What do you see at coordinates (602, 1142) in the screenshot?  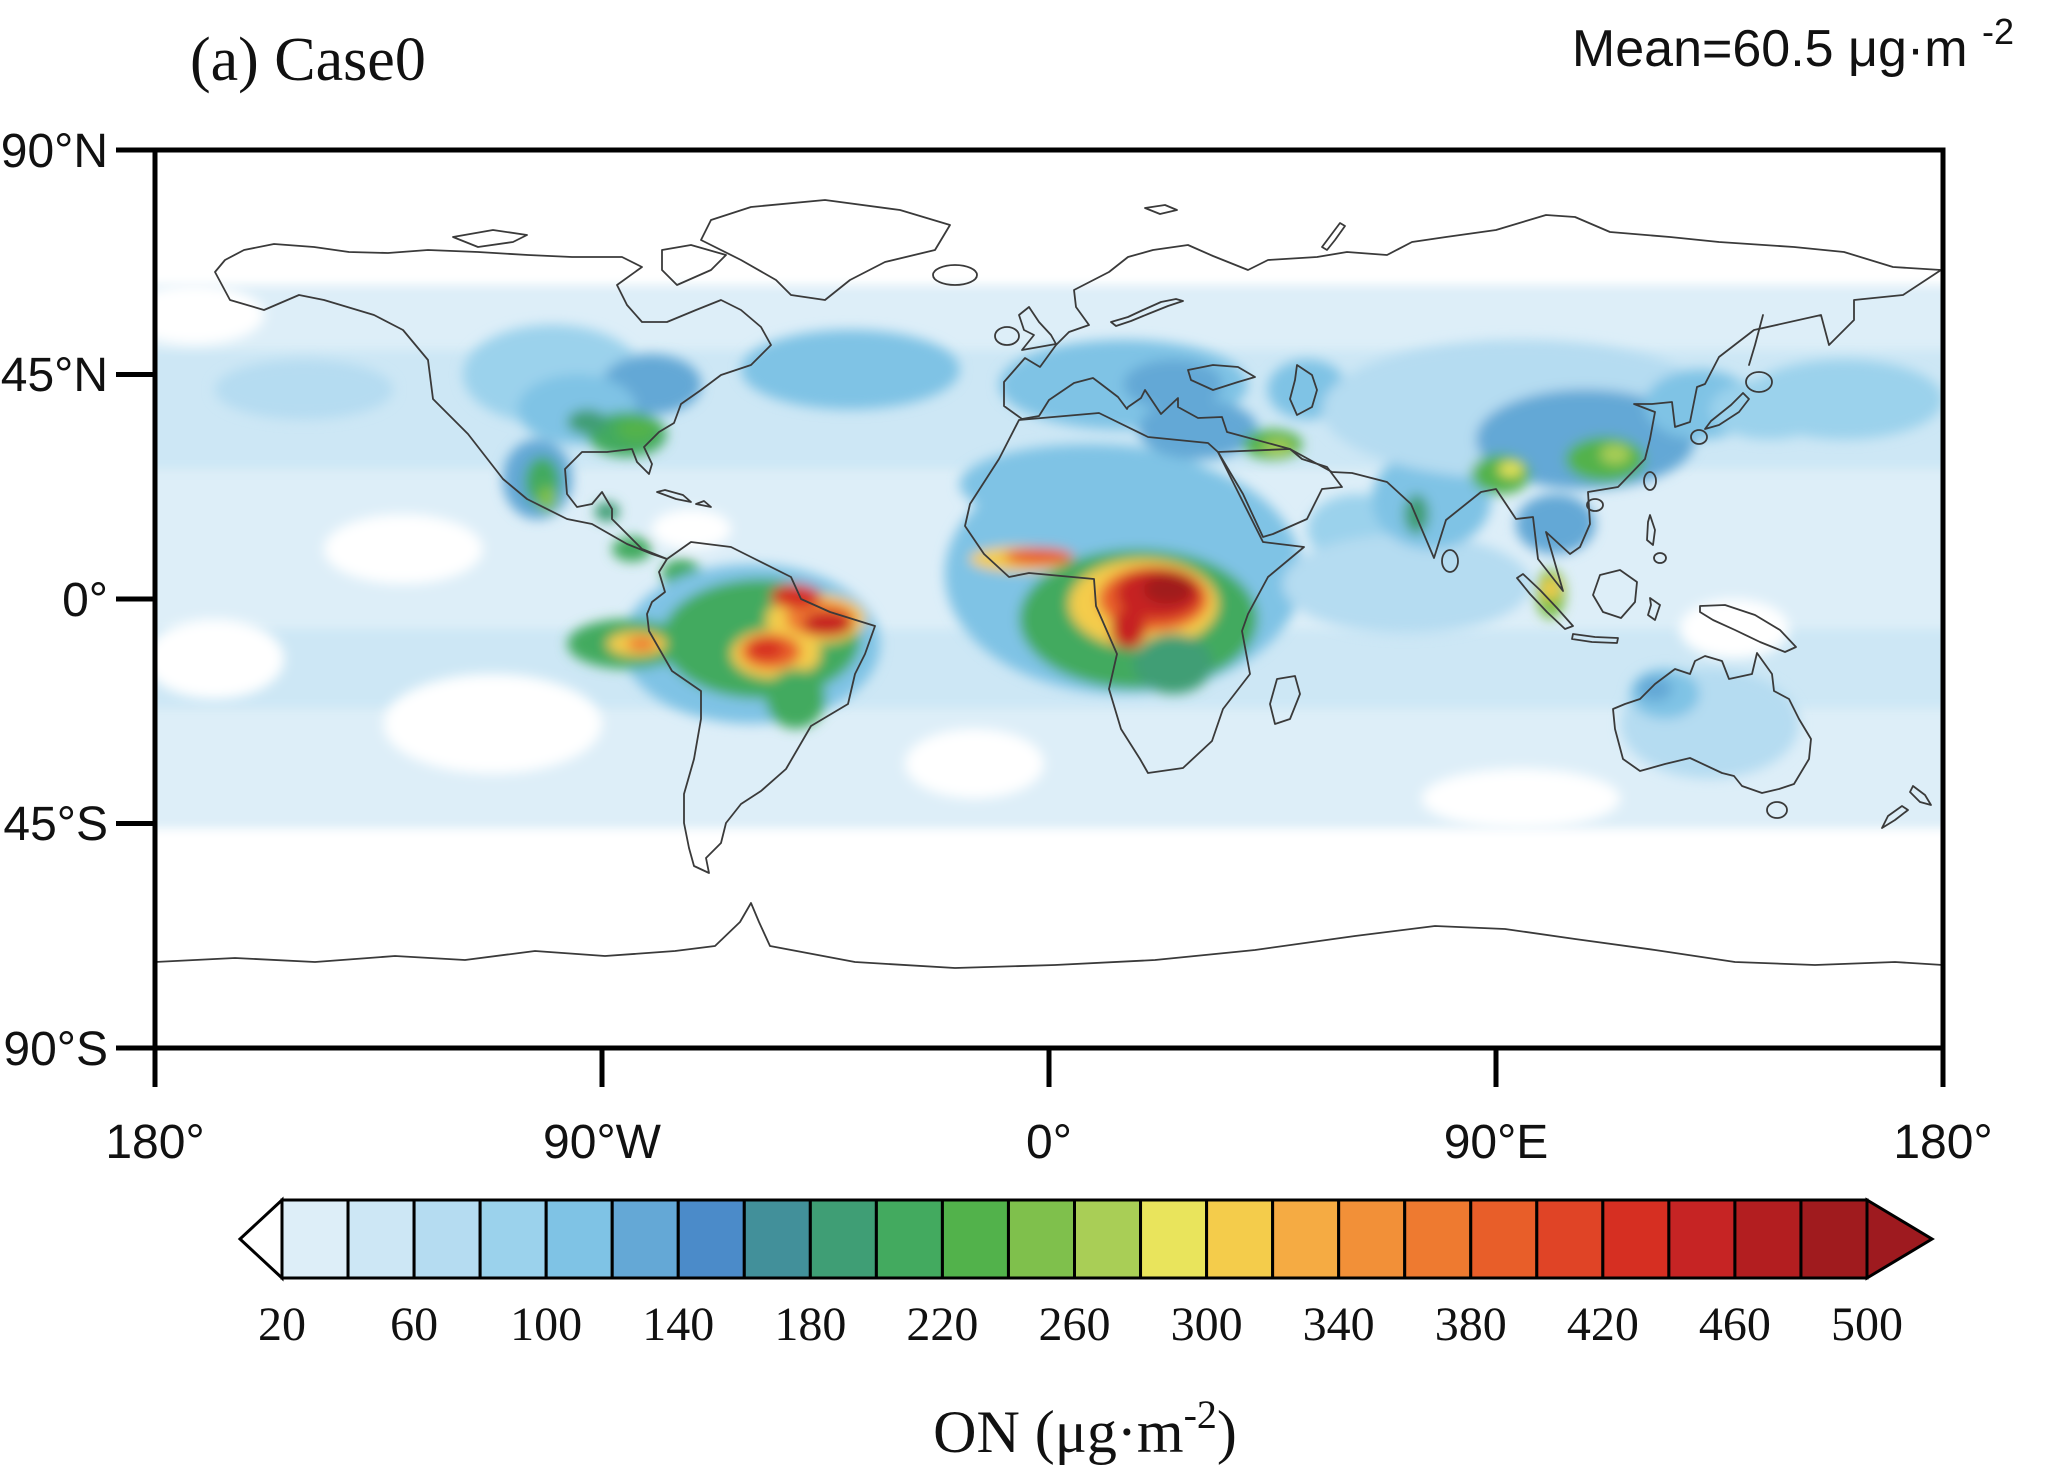 I see `lon-tick-label-90w: 90°W` at bounding box center [602, 1142].